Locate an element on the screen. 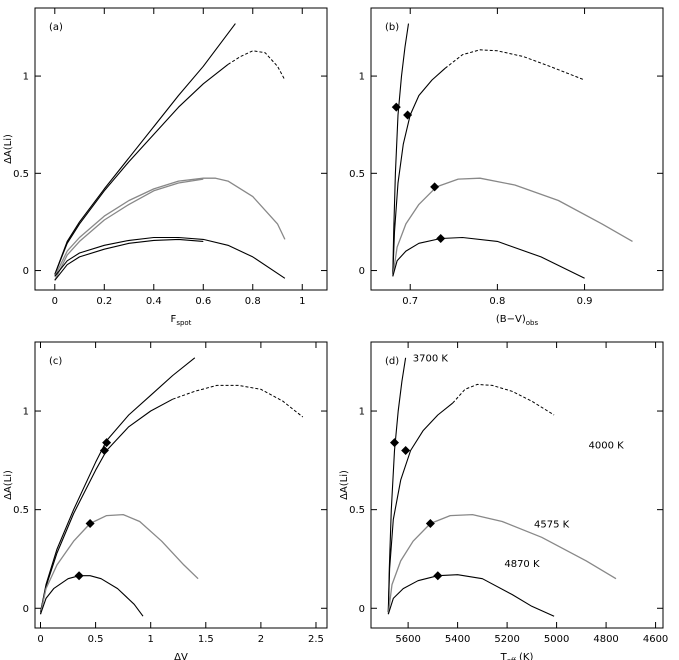  x-tick-label: 5400 is located at coordinates (457, 639).